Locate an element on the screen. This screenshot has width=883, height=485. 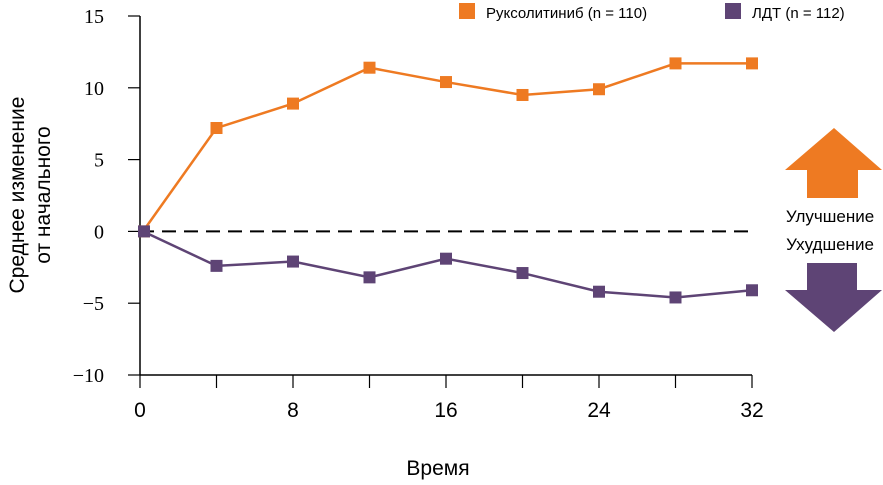
x-tick-label: 8 is located at coordinates (293, 410).